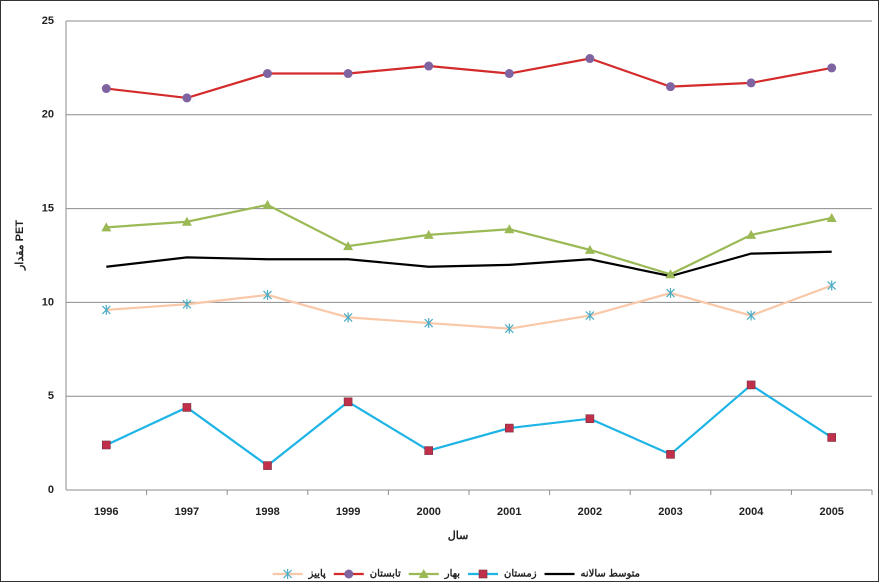 This screenshot has width=879, height=582. What do you see at coordinates (452, 574) in the screenshot?
I see `legend-label: بهار` at bounding box center [452, 574].